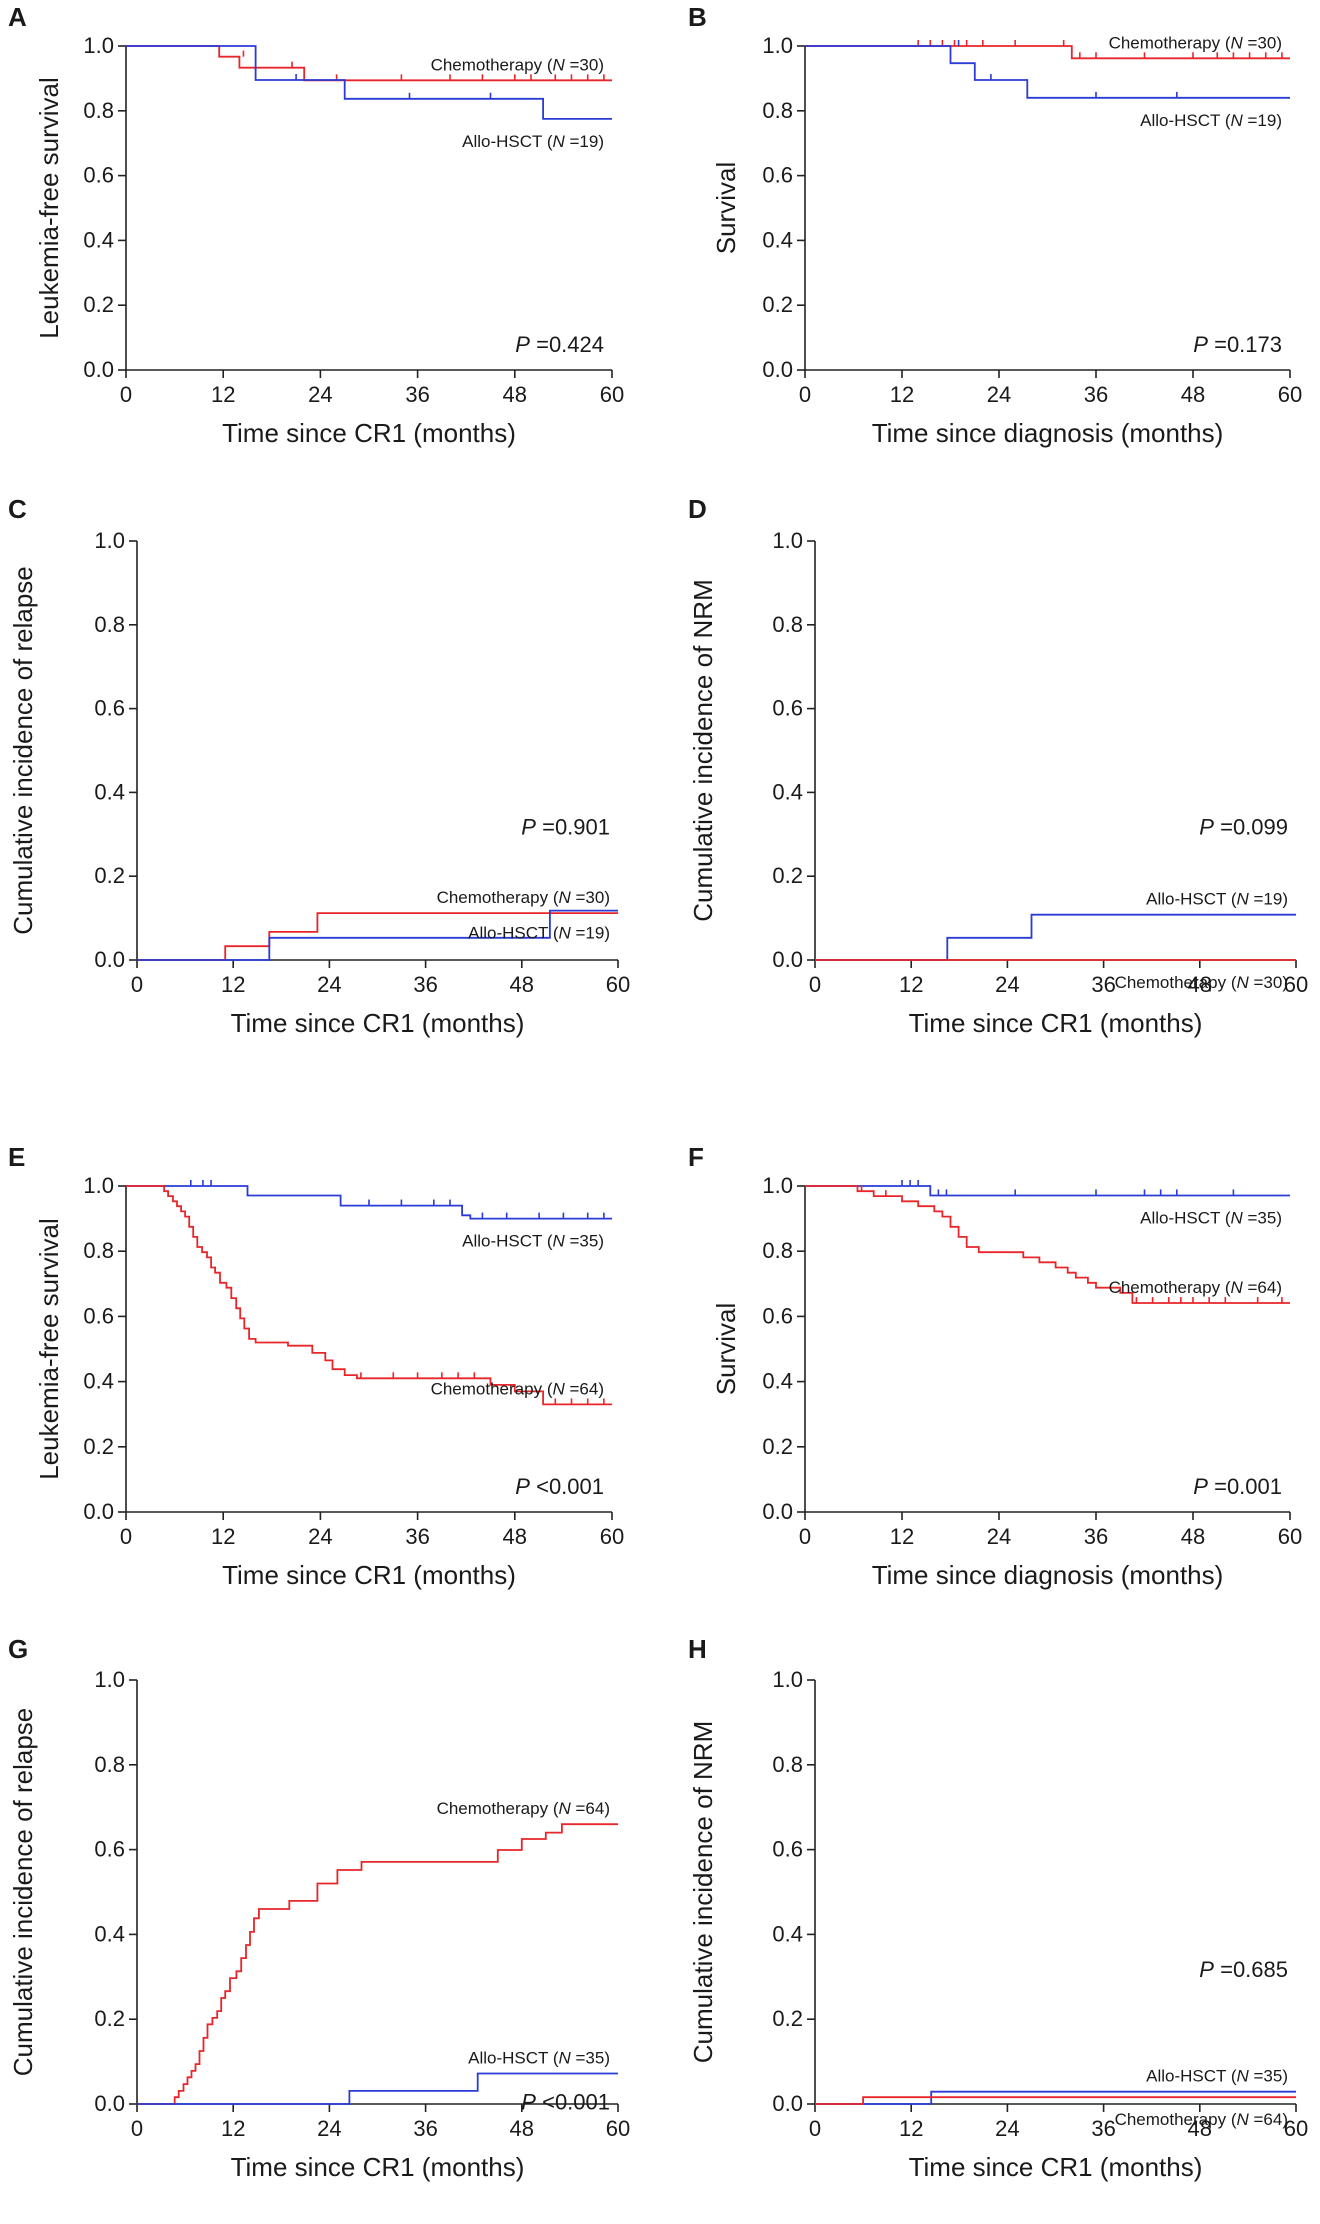  I want to click on series-line-chemotherapy, so click(1055, 2100).